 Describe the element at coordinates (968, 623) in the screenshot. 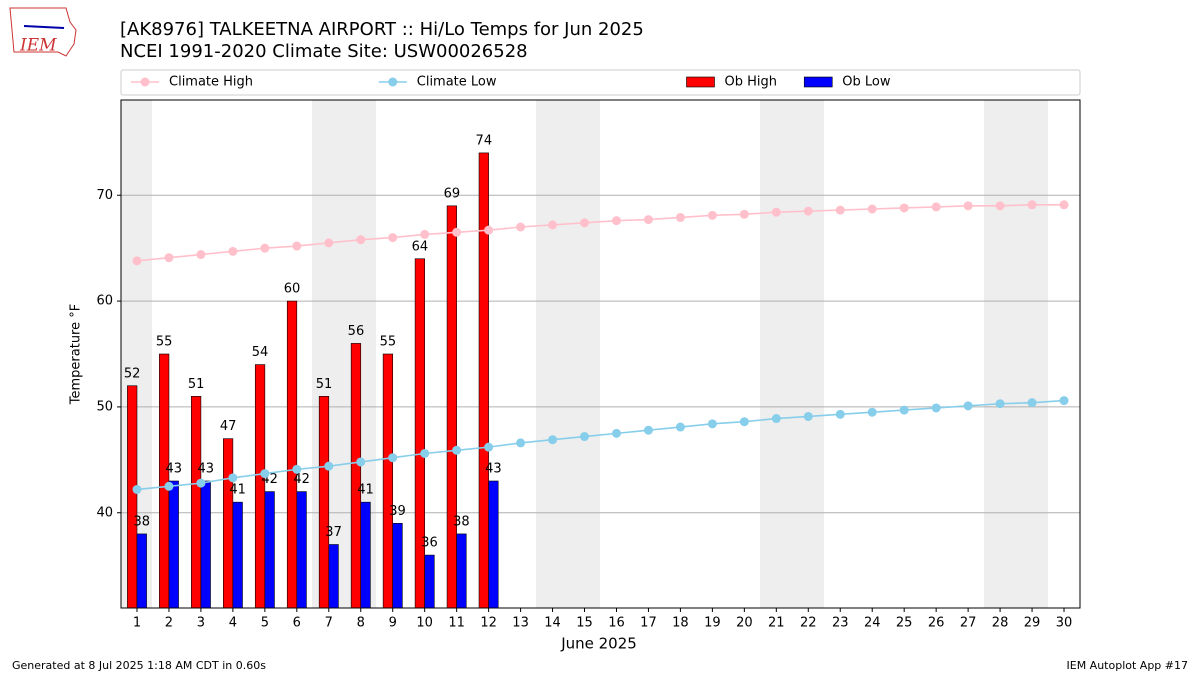

I see `x-tick-label: 27` at that location.